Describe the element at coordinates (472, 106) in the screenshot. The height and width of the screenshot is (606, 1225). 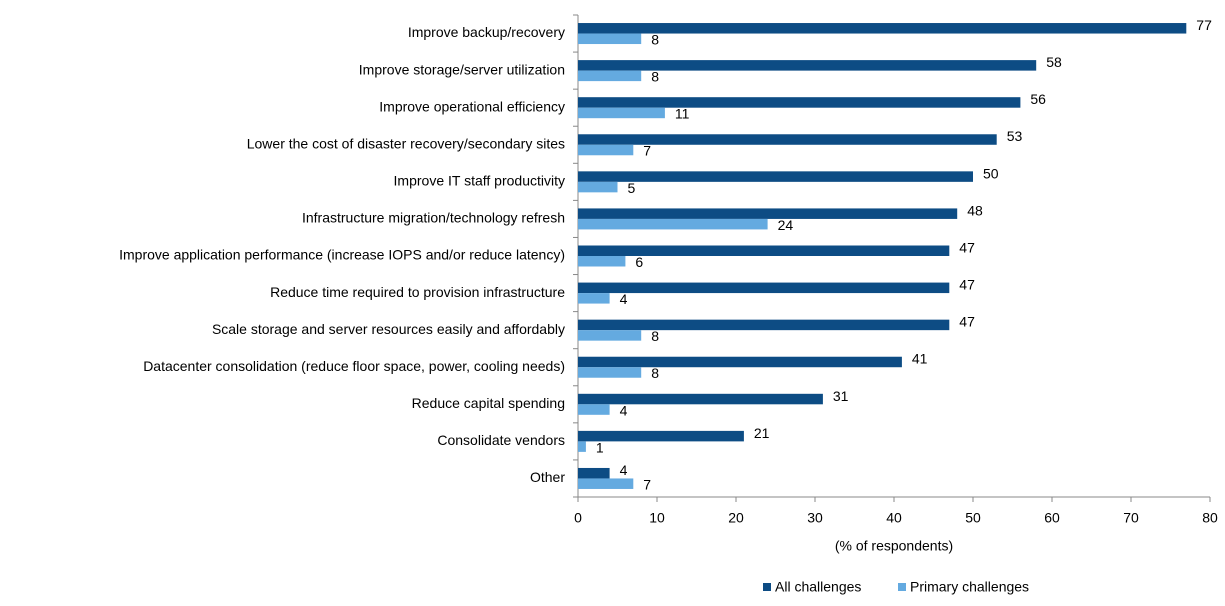
I see `category-label: Improve operational efficiency` at that location.